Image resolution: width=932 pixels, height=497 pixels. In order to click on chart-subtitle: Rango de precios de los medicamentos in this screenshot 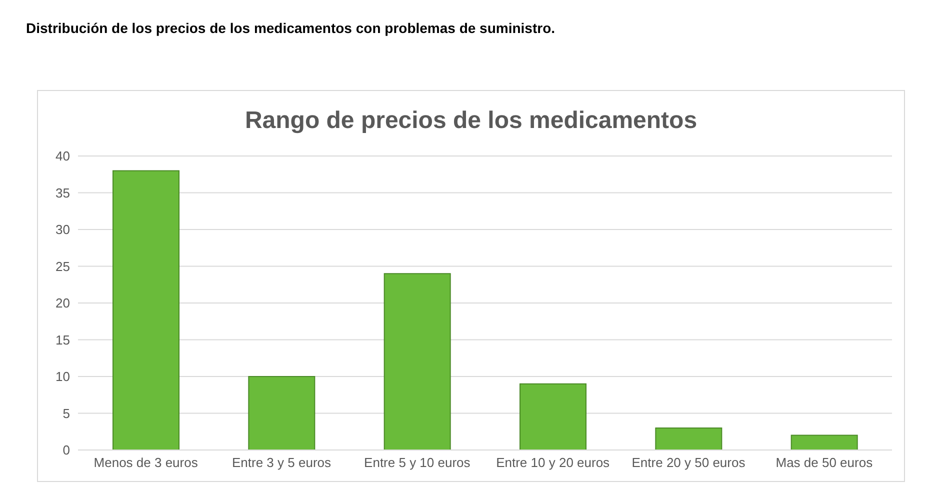, I will do `click(471, 121)`.